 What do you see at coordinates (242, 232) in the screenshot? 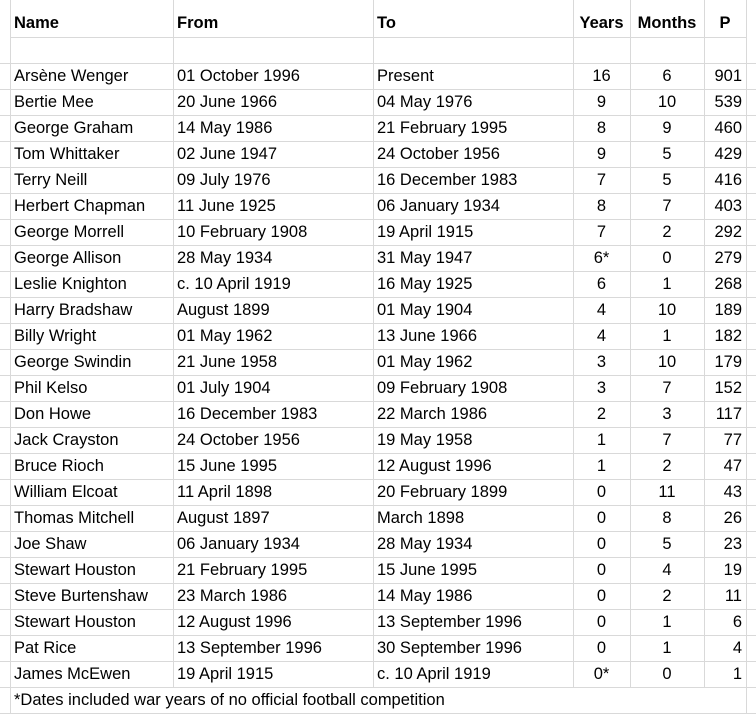
I see `table-cell: 10 February 1908` at bounding box center [242, 232].